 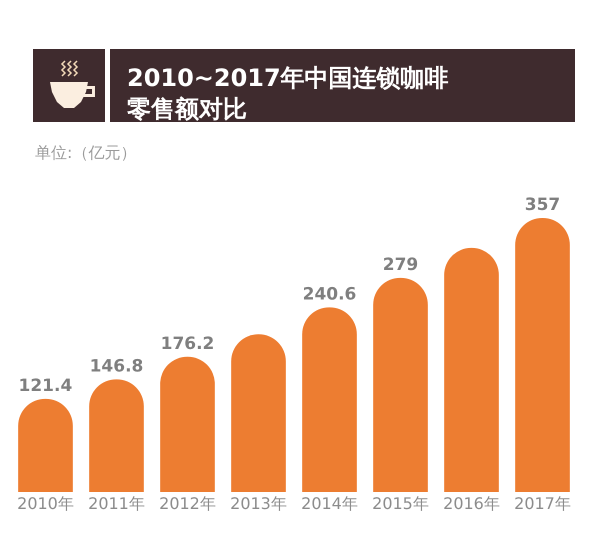 I want to click on x-tick-label: 2012年, so click(x=187, y=503).